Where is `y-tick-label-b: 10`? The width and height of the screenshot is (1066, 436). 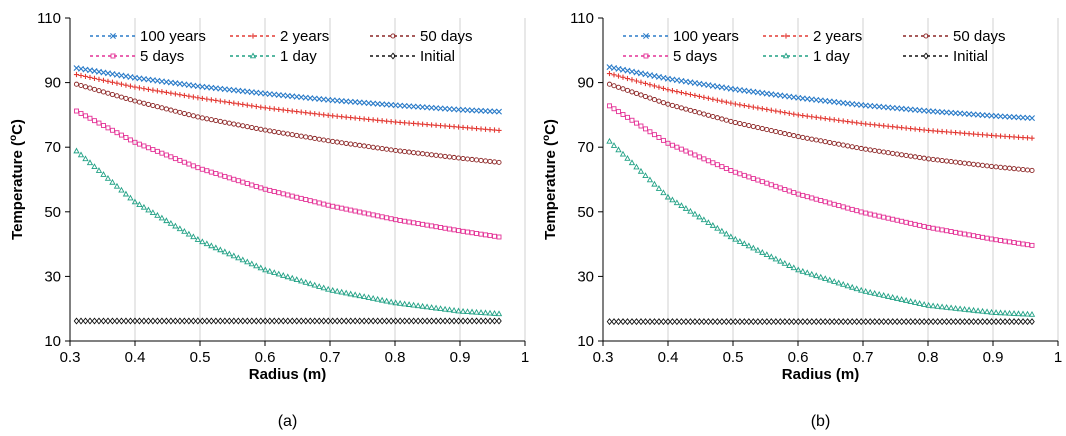 y-tick-label-b: 10 is located at coordinates (585, 341).